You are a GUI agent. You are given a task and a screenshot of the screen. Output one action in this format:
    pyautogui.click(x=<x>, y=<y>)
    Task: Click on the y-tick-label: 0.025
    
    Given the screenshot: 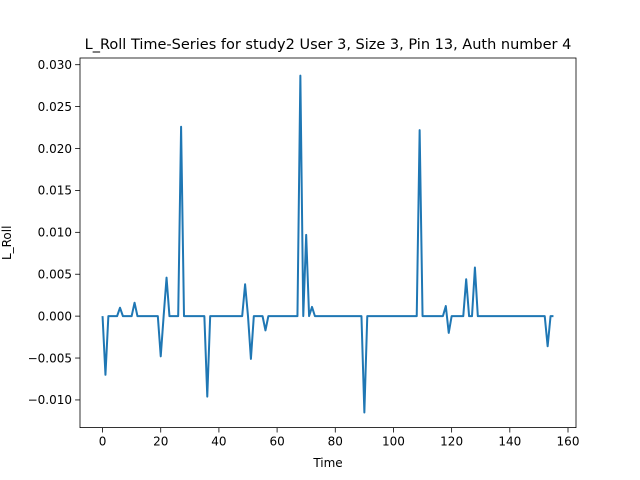 What is the action you would take?
    pyautogui.click(x=55, y=107)
    